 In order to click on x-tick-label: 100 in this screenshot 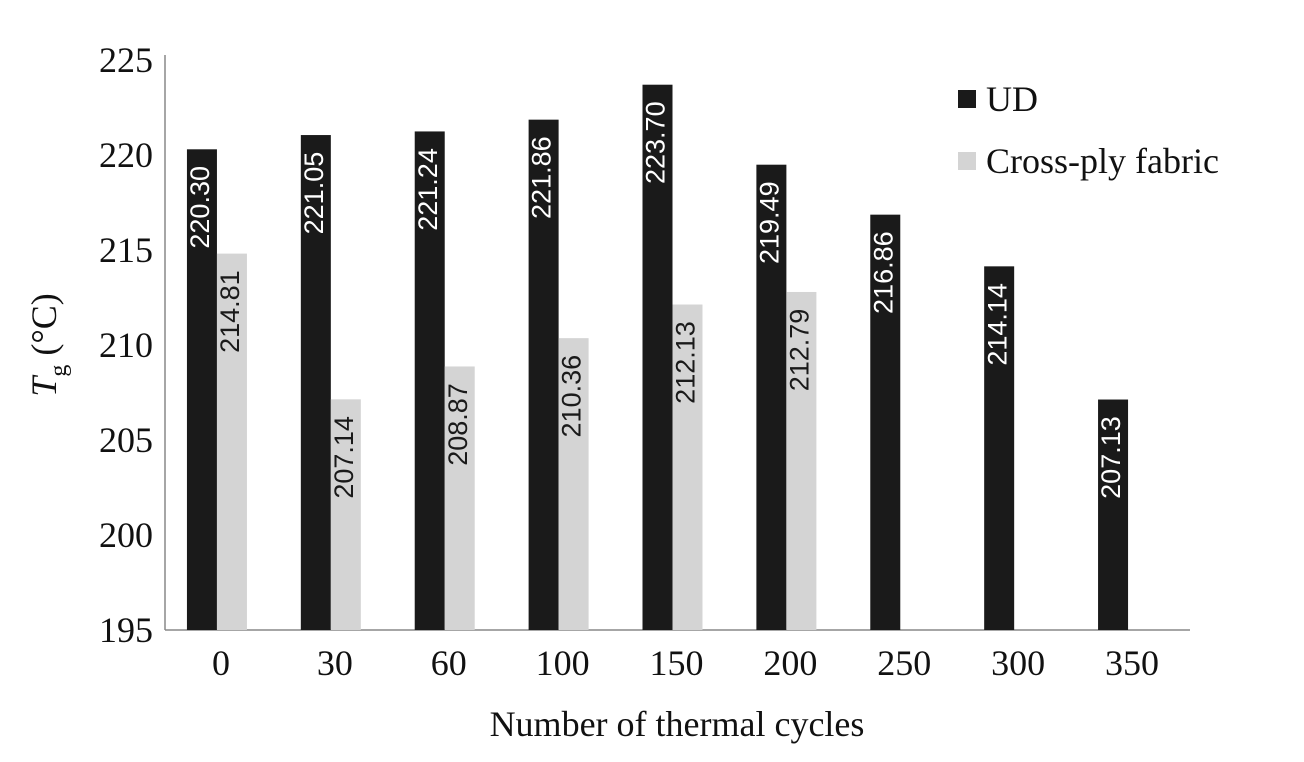, I will do `click(563, 663)`.